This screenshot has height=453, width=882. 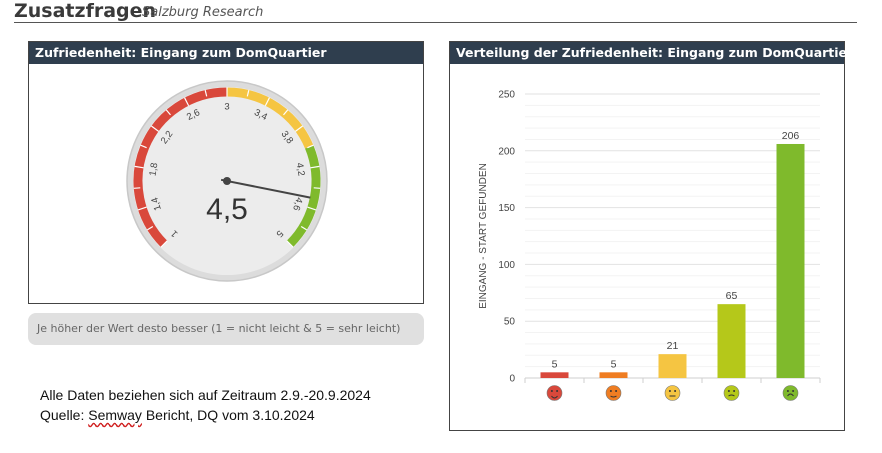 What do you see at coordinates (554, 375) in the screenshot?
I see `bar-very-unhappy` at bounding box center [554, 375].